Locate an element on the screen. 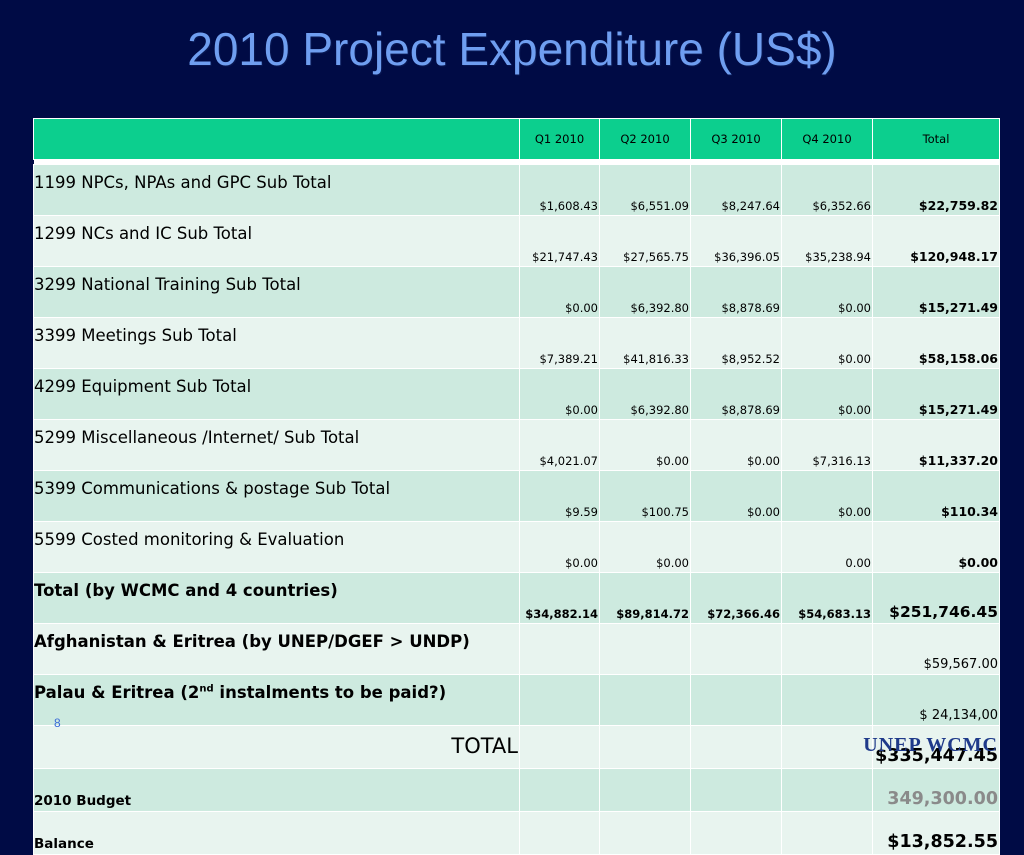 This screenshot has width=1024, height=855. header-cell-q3: Q3 2010 is located at coordinates (736, 139).